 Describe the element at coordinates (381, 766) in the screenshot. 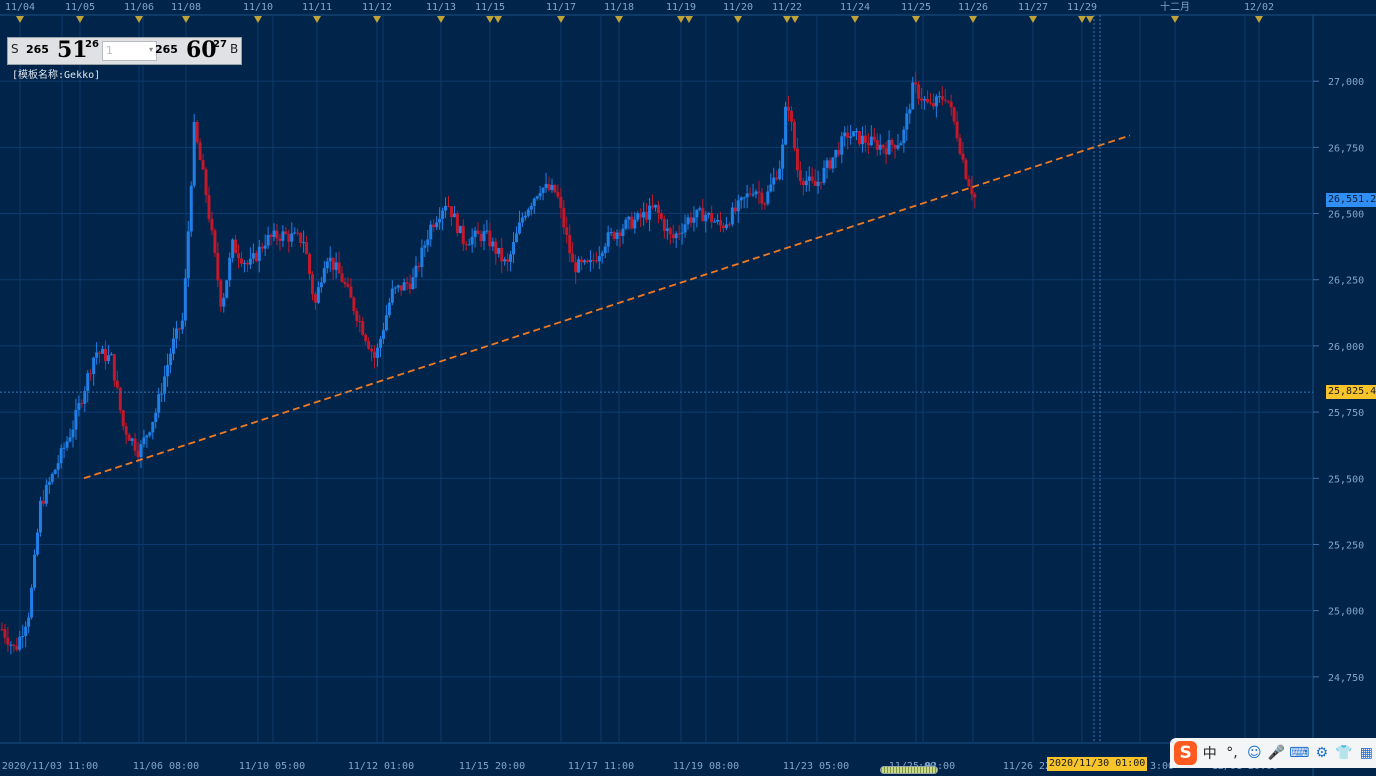

I see `bottom-time-label: 11/12 01:00` at that location.